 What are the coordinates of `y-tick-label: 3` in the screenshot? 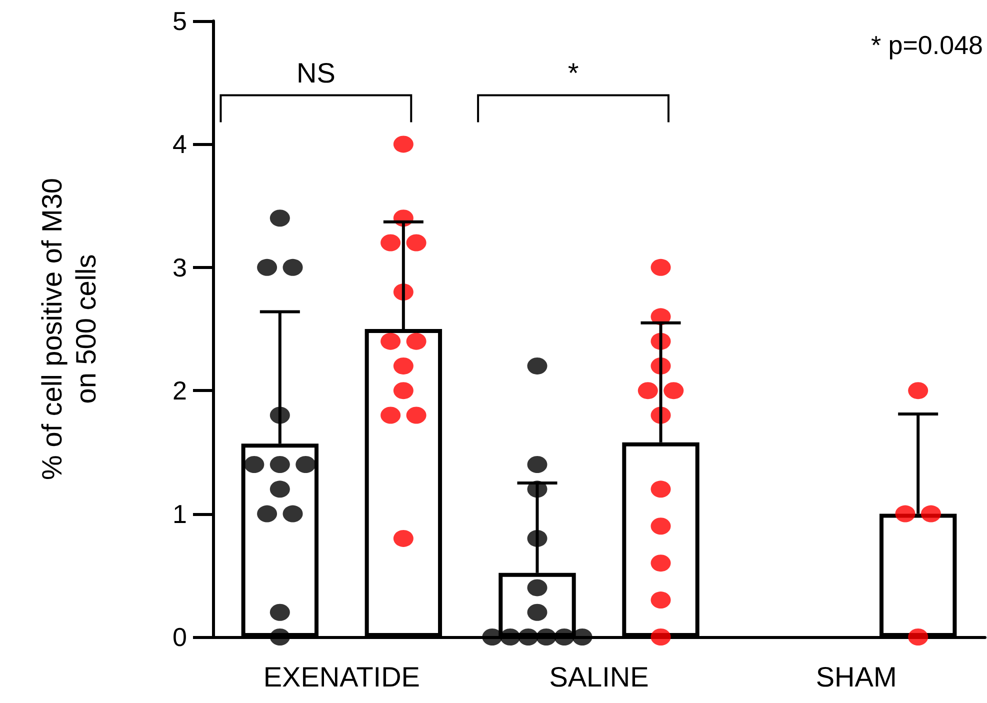 It's located at (179, 267).